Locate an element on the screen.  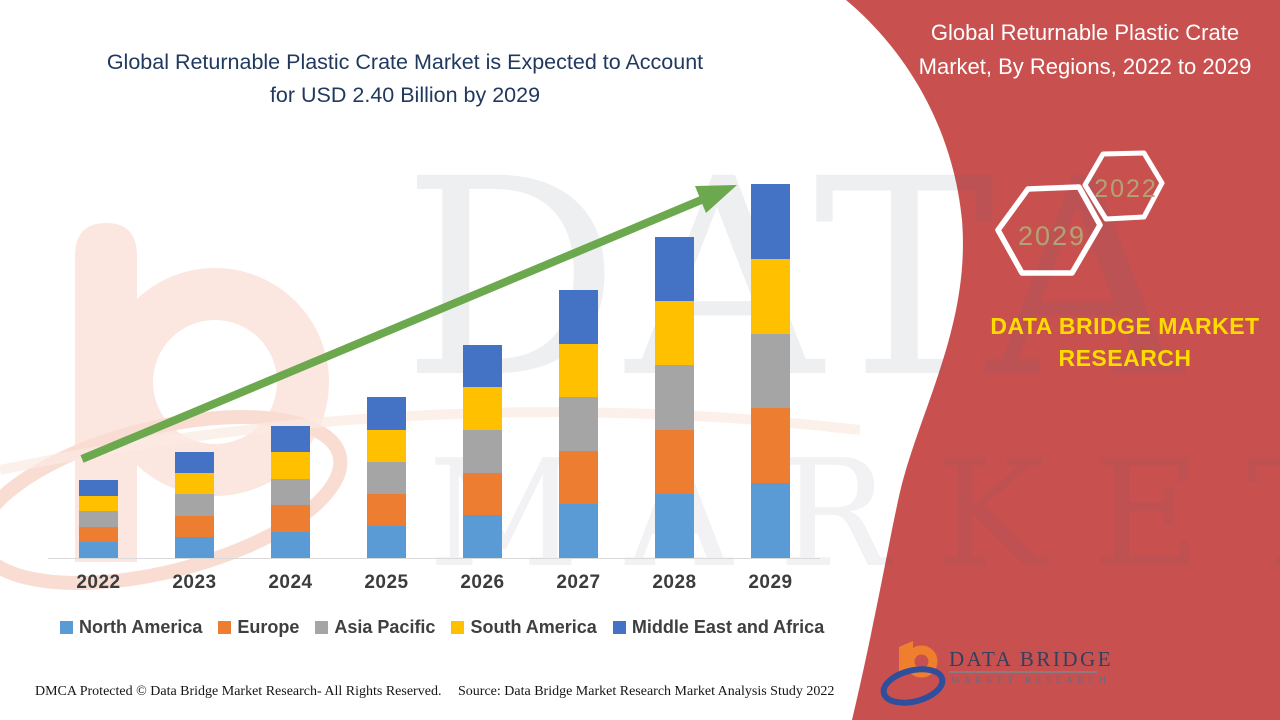
legend-item: South America is located at coordinates (524, 627).